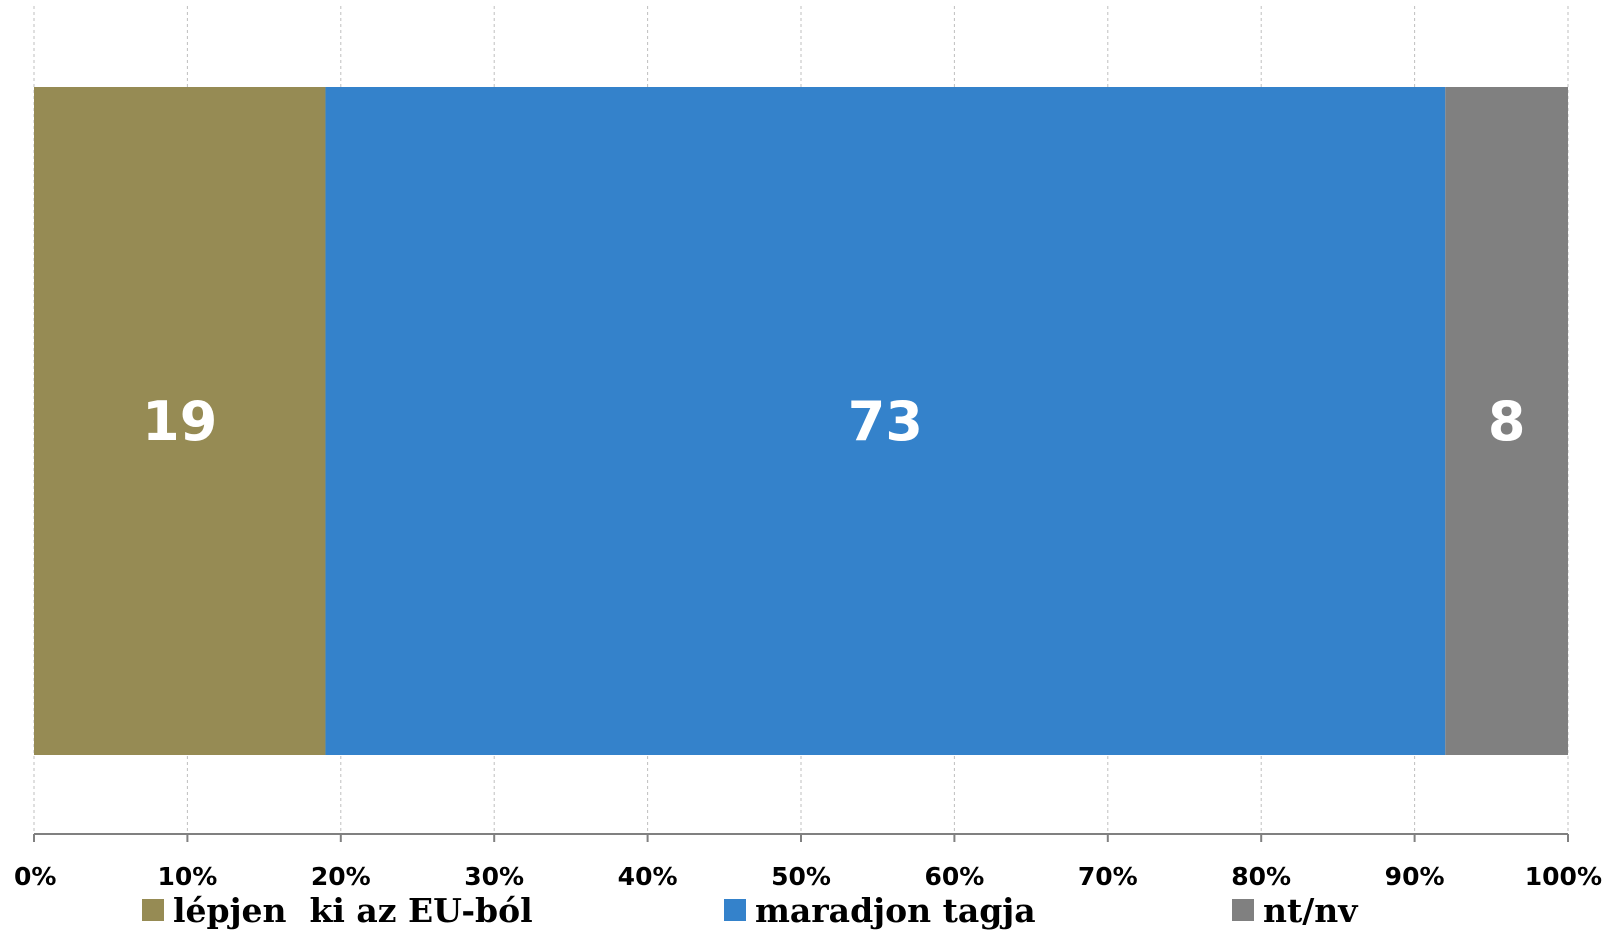 The image size is (1610, 952). I want to click on legend-item-leave: lépjen ki az EU-ból, so click(337, 910).